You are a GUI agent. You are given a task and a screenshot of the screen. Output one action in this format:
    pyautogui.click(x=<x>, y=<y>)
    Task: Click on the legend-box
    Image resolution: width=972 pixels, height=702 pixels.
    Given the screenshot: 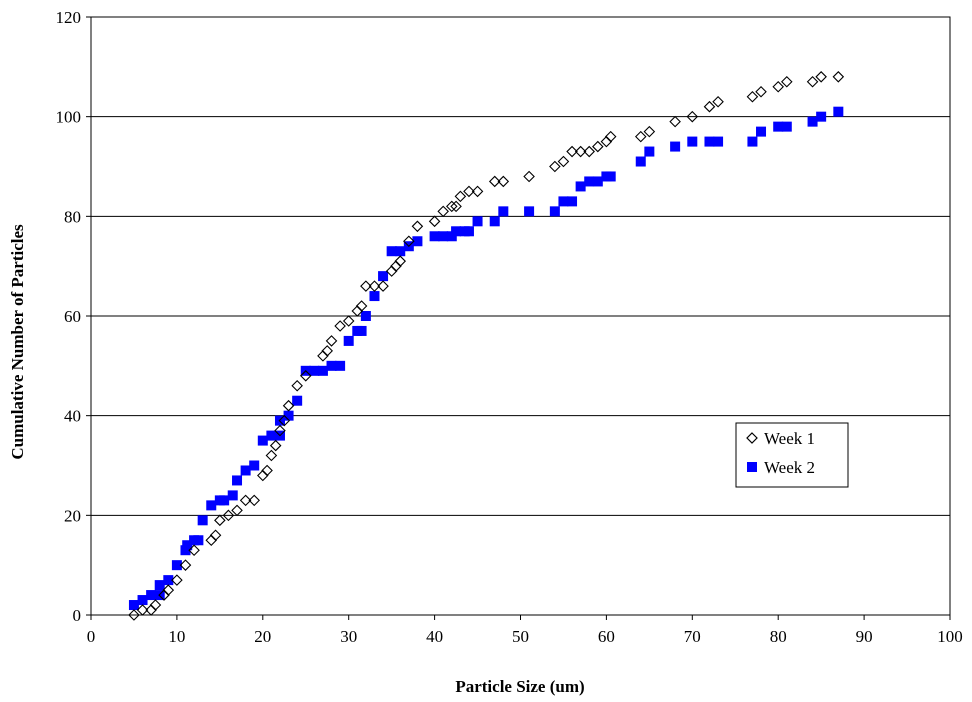 What is the action you would take?
    pyautogui.click(x=792, y=455)
    